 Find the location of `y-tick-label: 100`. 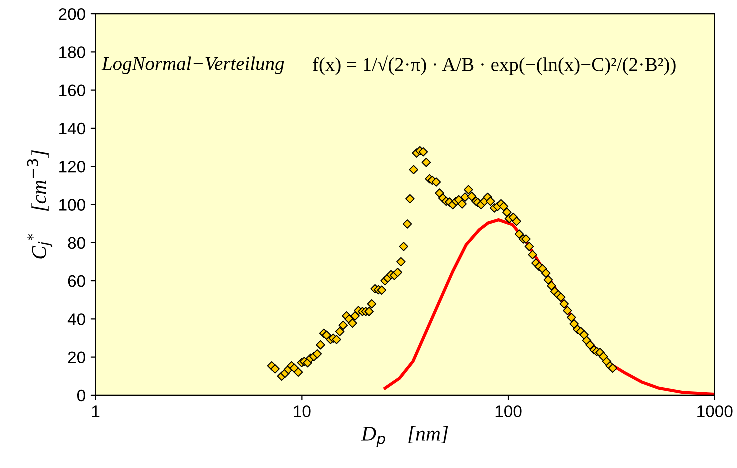

y-tick-label: 100 is located at coordinates (73, 205).